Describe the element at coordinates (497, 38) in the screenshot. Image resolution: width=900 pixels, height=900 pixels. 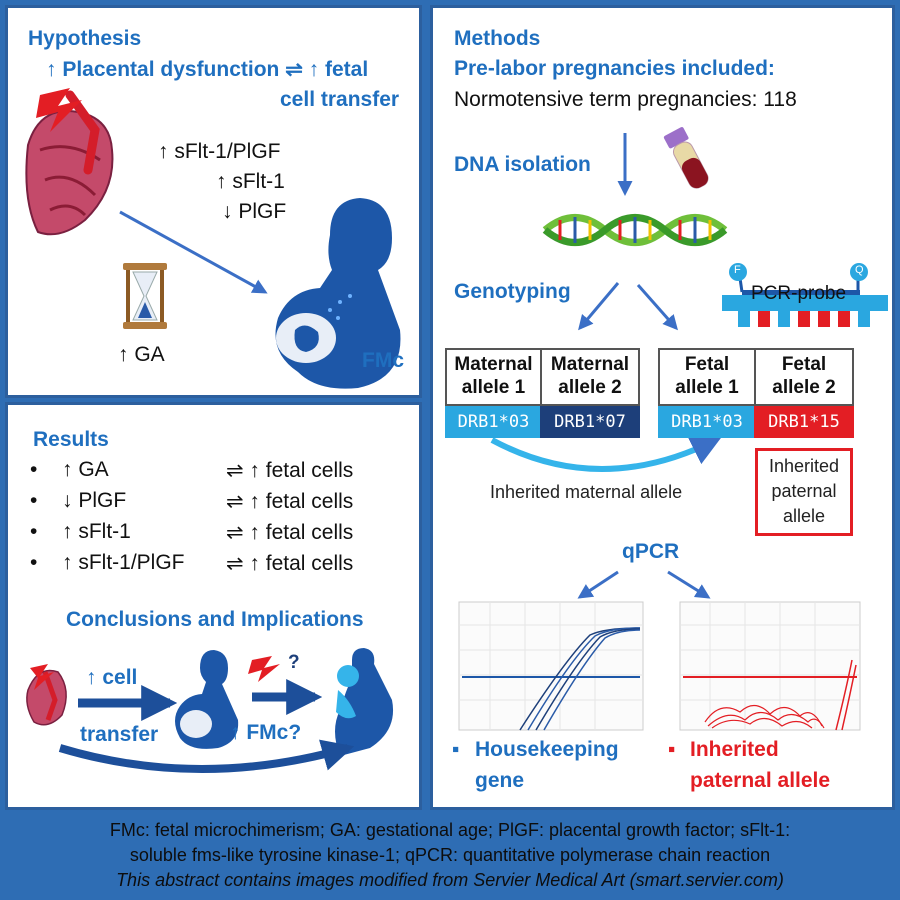
I see `methods-title: Methods` at that location.